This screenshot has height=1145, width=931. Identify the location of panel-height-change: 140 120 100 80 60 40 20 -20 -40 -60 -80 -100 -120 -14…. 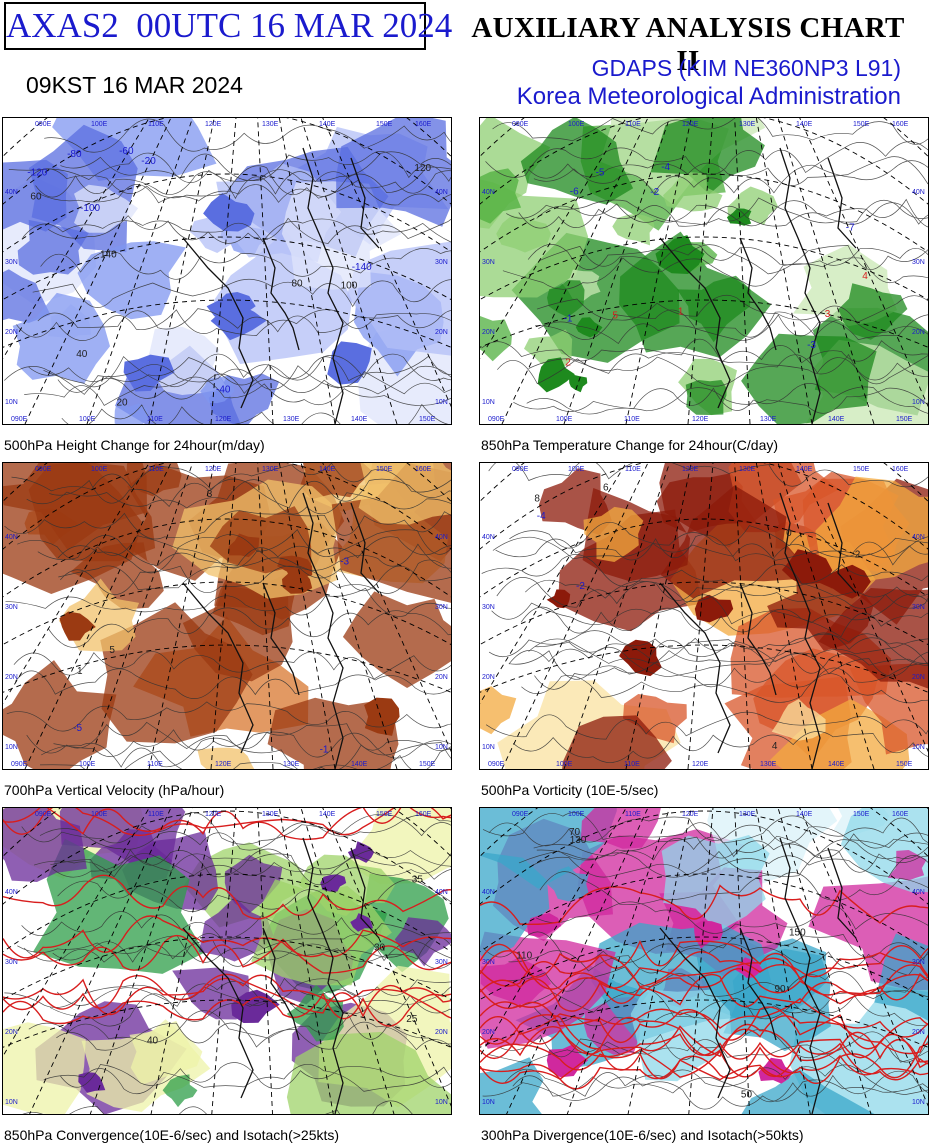
(227, 271).